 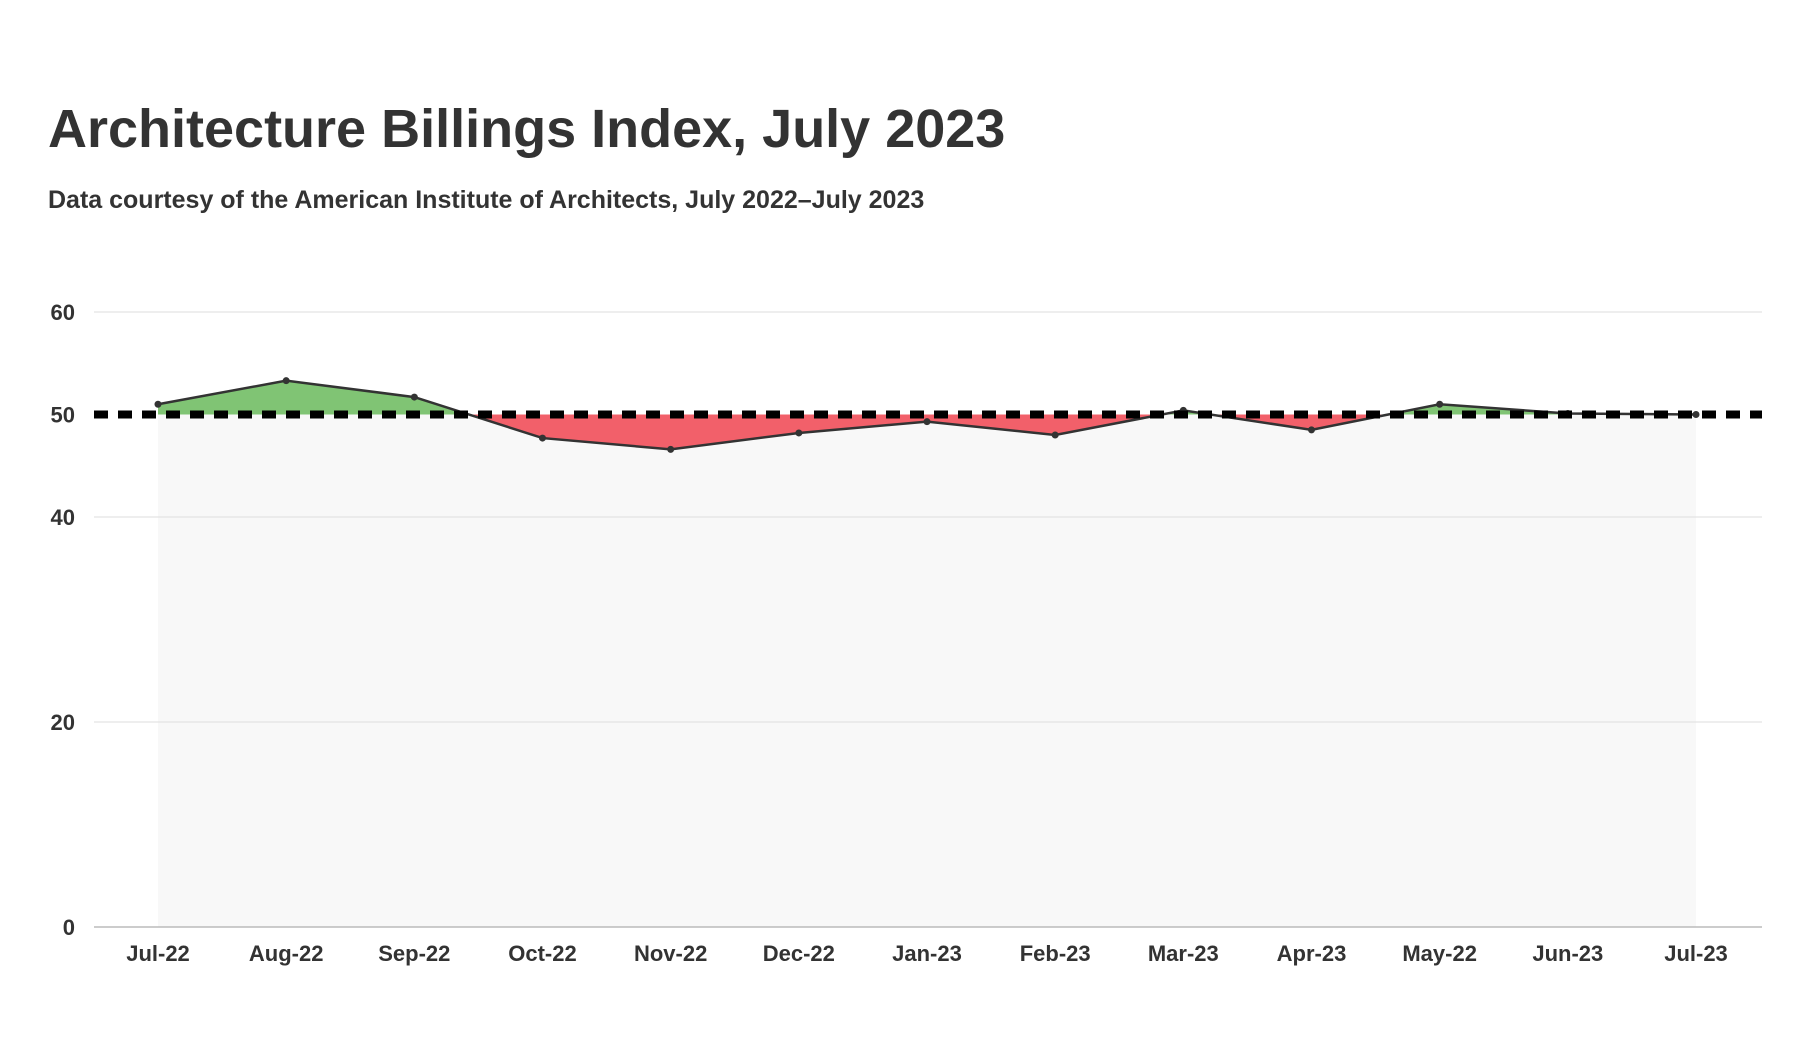 I want to click on x-tick-label: Feb-23, so click(x=1055, y=953).